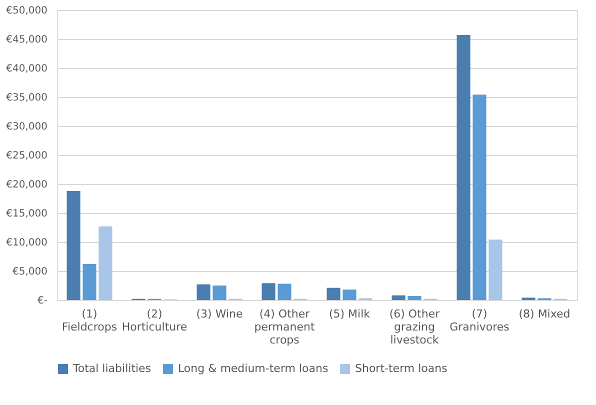  Describe the element at coordinates (27, 11) in the screenshot. I see `y-tick-label: €50,000` at that location.